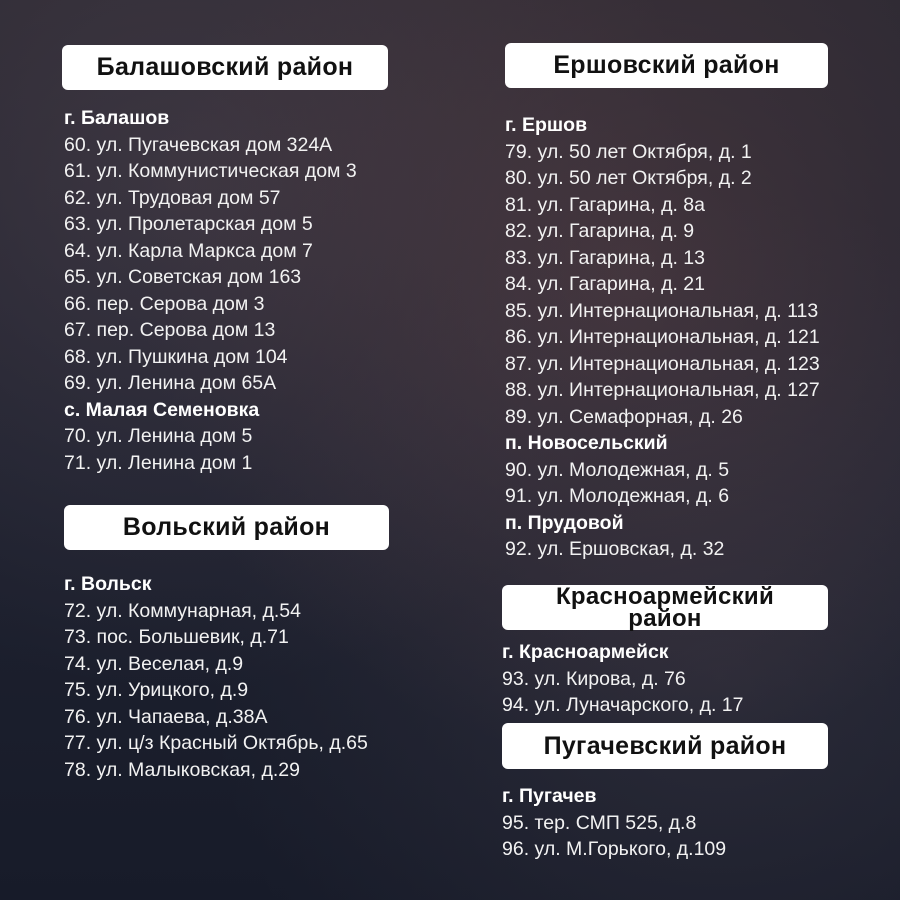 Image resolution: width=900 pixels, height=900 pixels. What do you see at coordinates (665, 746) in the screenshot?
I see `pugachev-district-header: Пугачевский район` at bounding box center [665, 746].